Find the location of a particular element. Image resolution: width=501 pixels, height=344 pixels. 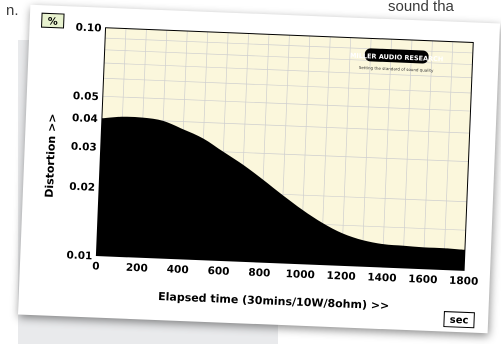

x-tick-label: 1200 is located at coordinates (341, 276).